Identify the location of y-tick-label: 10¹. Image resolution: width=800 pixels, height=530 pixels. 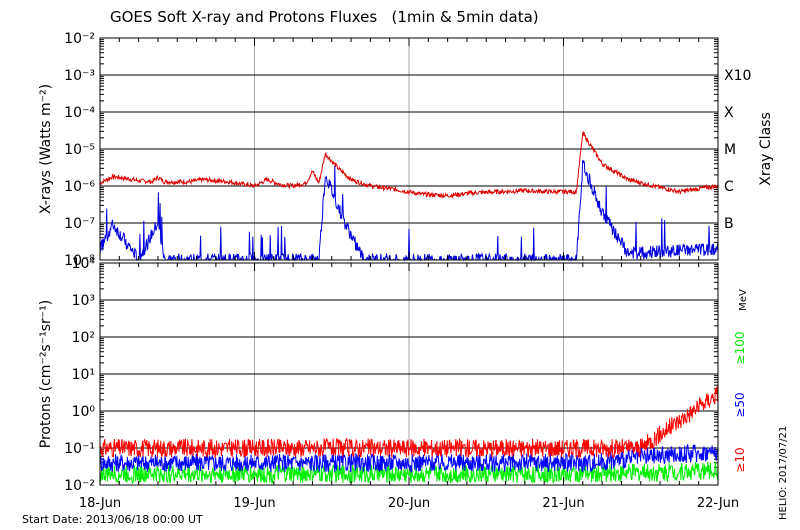
(83, 375).